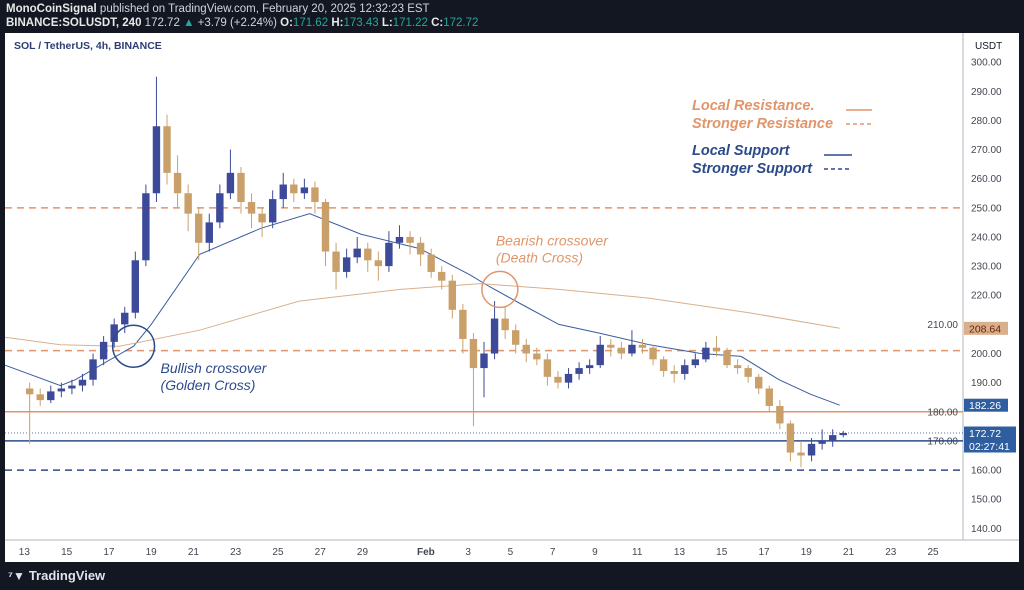  I want to click on slow-ma-price-label-bg, so click(986, 328).